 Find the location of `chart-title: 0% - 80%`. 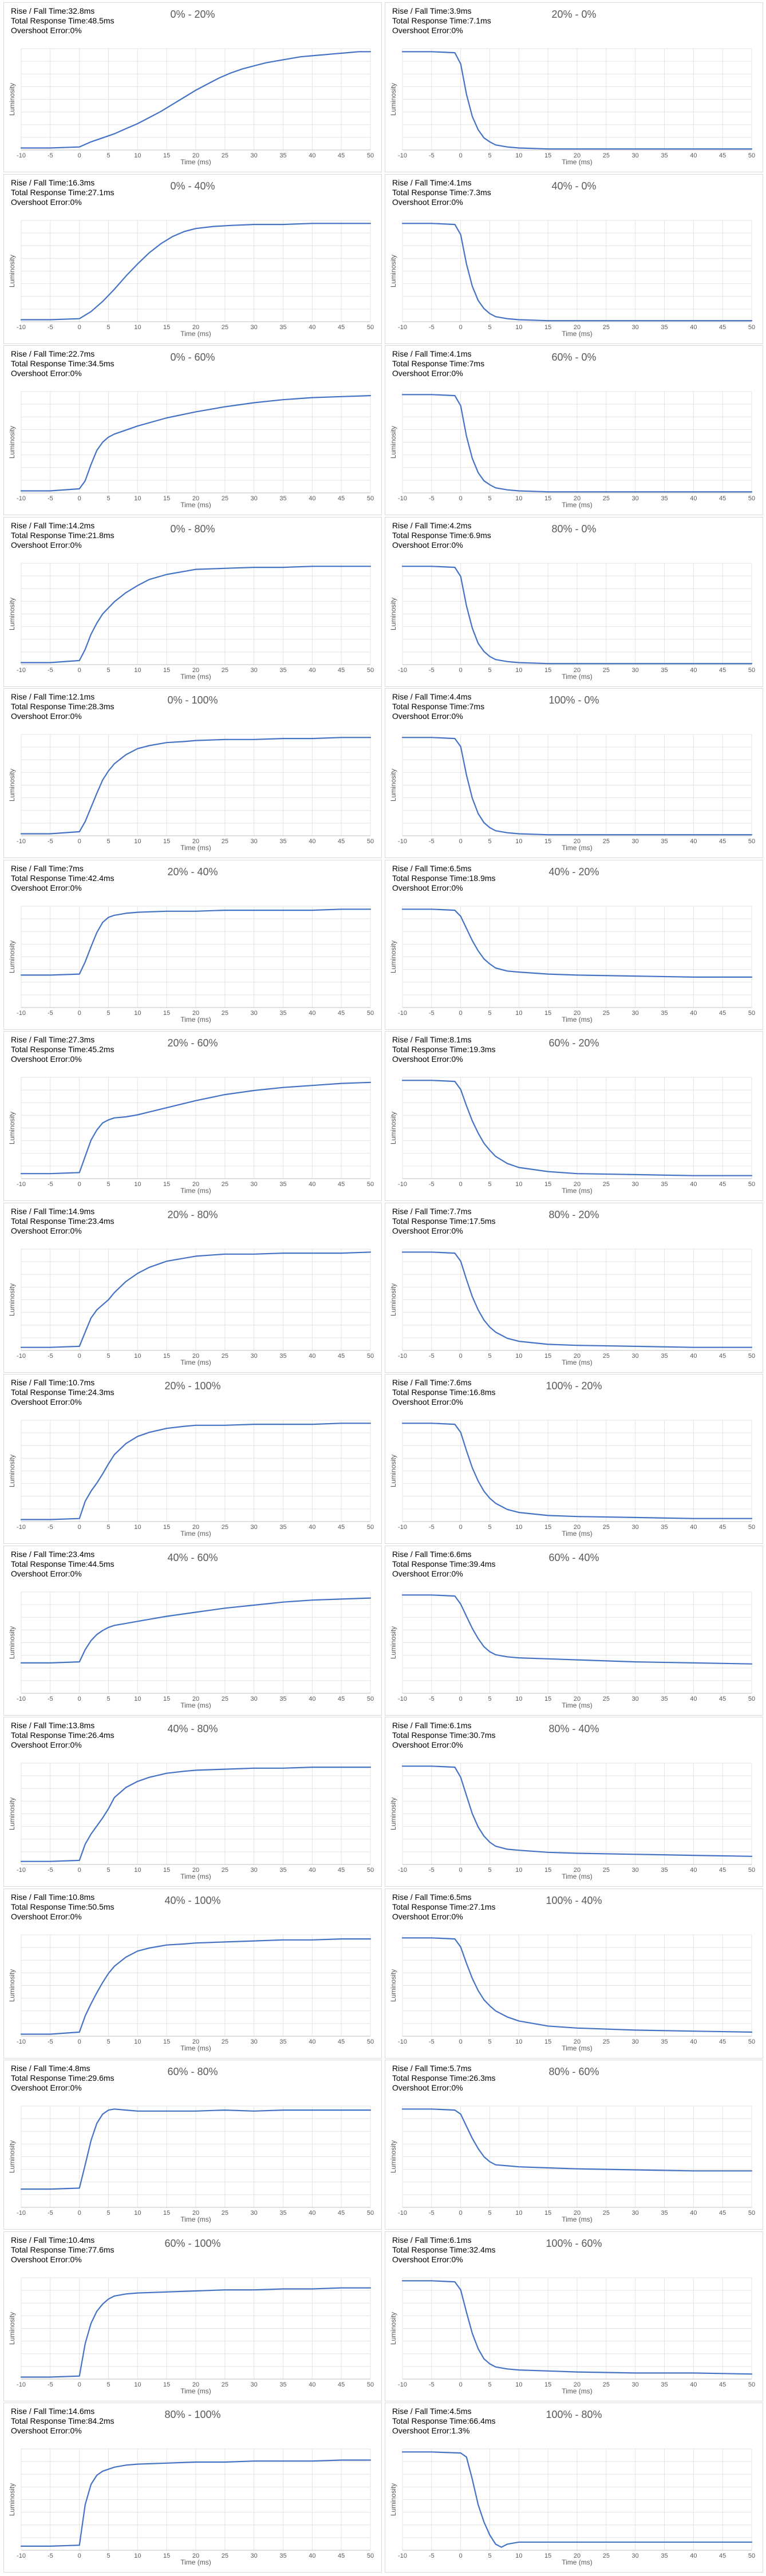

chart-title: 0% - 80% is located at coordinates (192, 529).